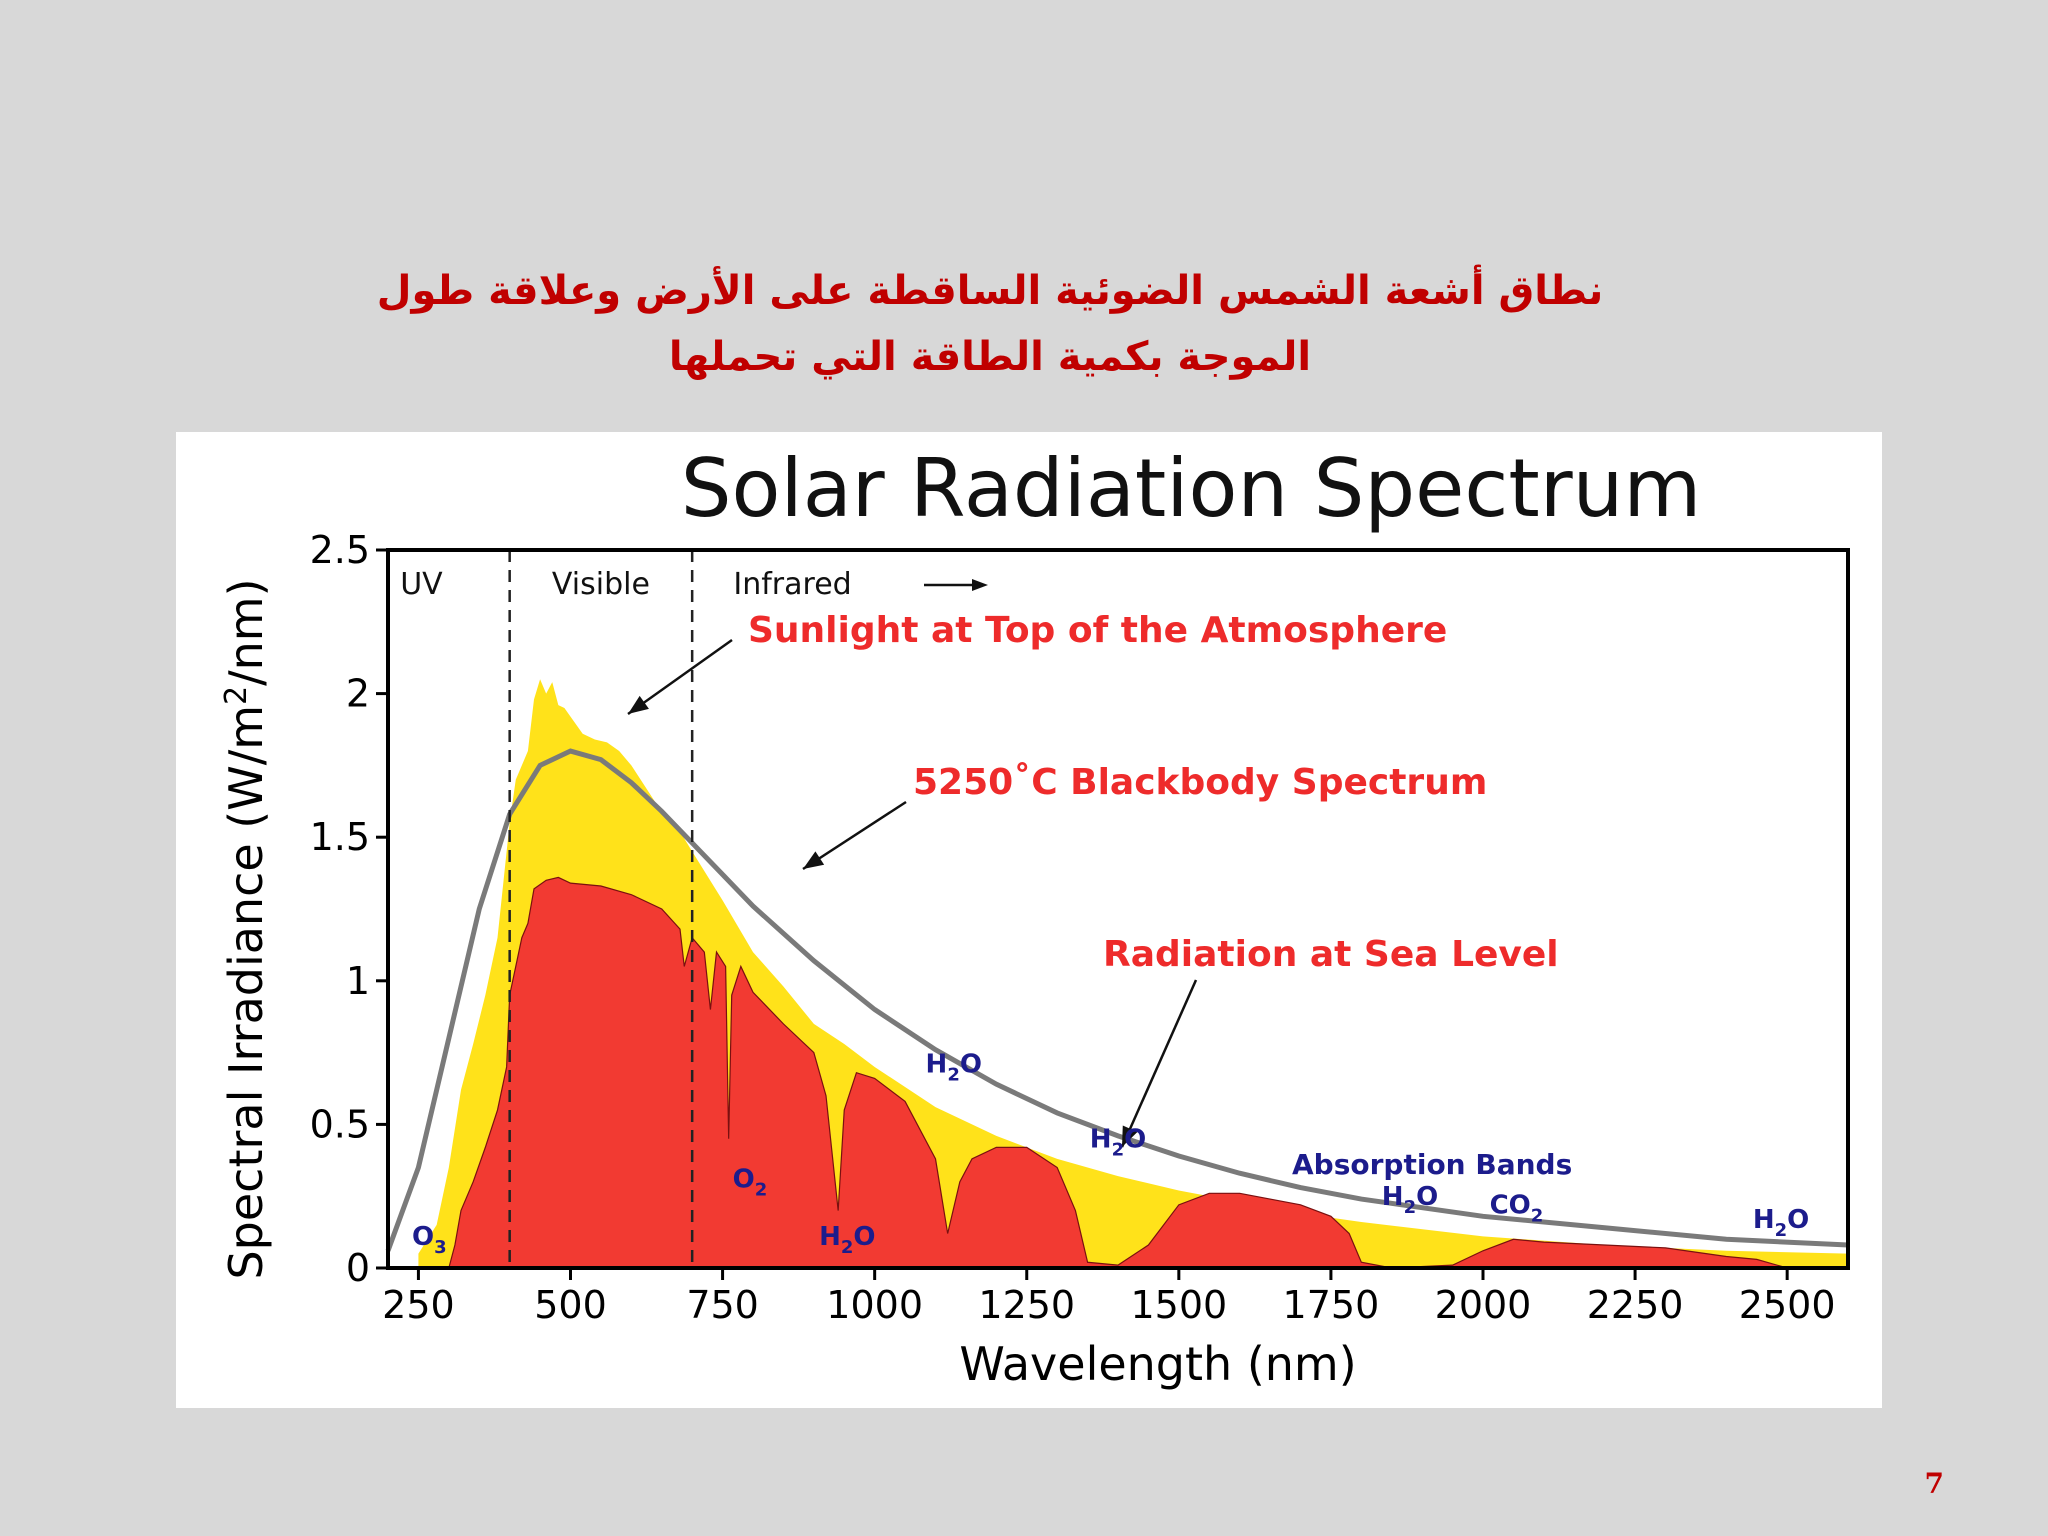 The height and width of the screenshot is (1536, 2048). I want to click on infrared-arrow-head, so click(980, 585).